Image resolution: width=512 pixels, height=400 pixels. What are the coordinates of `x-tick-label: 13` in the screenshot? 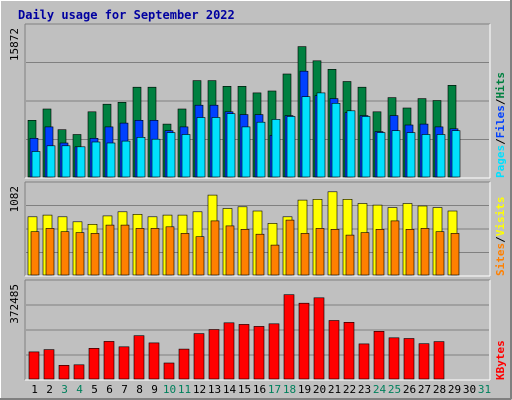 It's located at (214, 389).